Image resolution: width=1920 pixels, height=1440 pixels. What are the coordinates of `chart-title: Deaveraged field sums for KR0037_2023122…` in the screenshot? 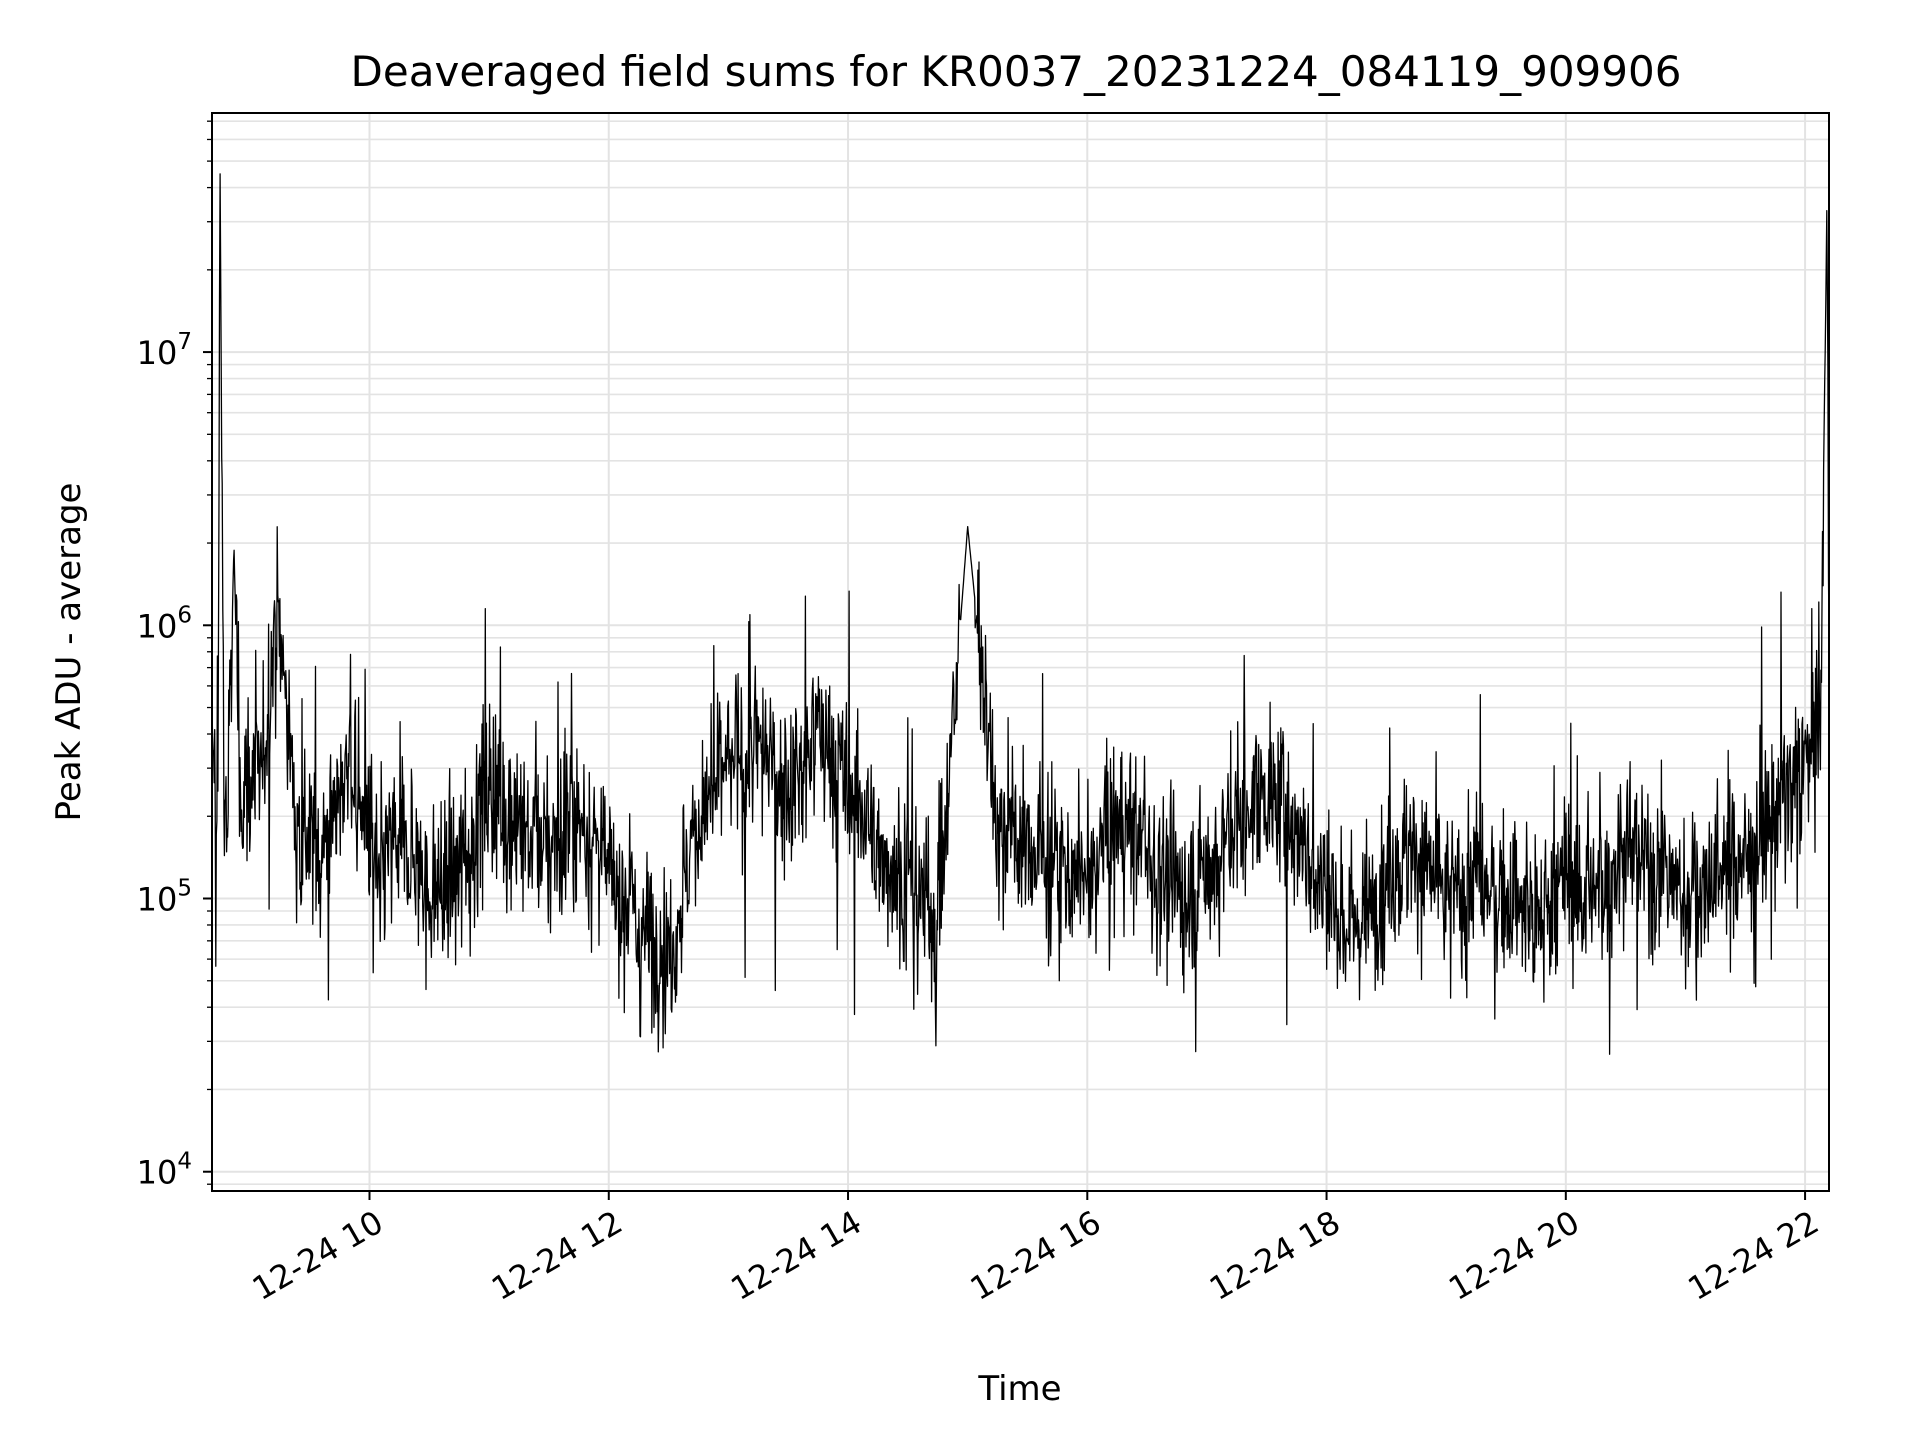 It's located at (1016, 71).